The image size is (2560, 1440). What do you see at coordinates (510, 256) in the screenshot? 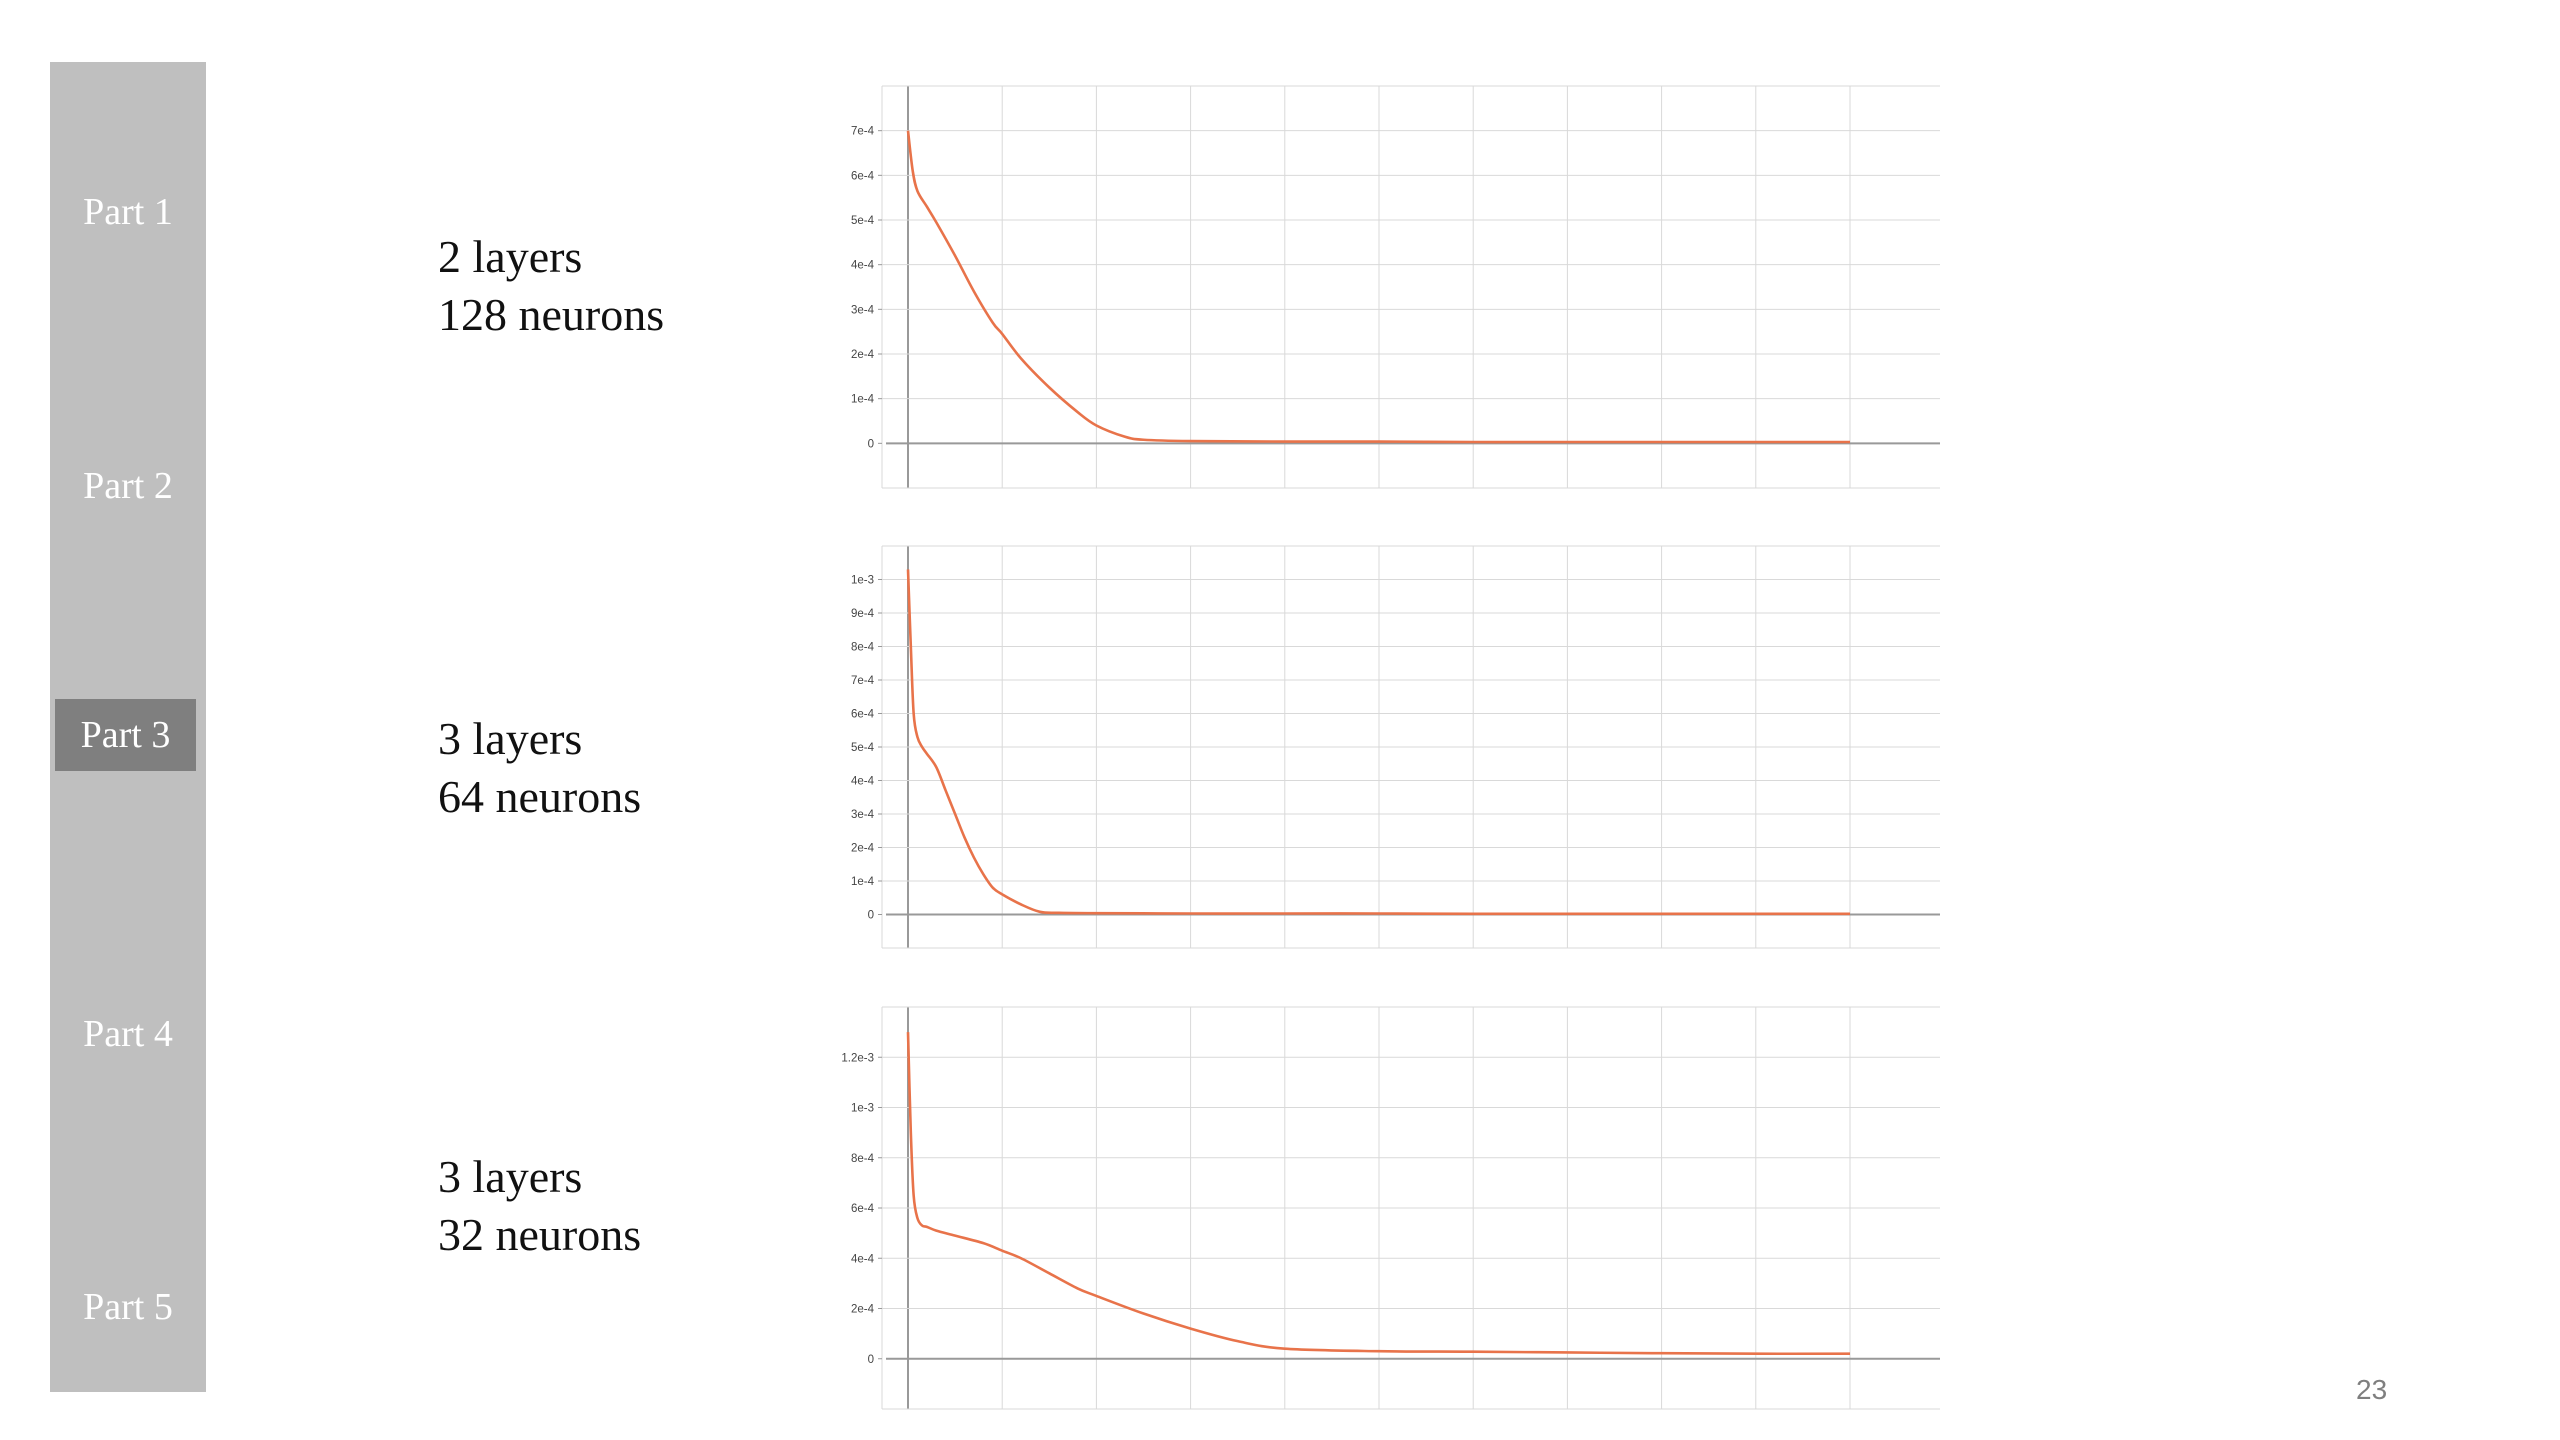
I see `config-layers: 2 layers` at bounding box center [510, 256].